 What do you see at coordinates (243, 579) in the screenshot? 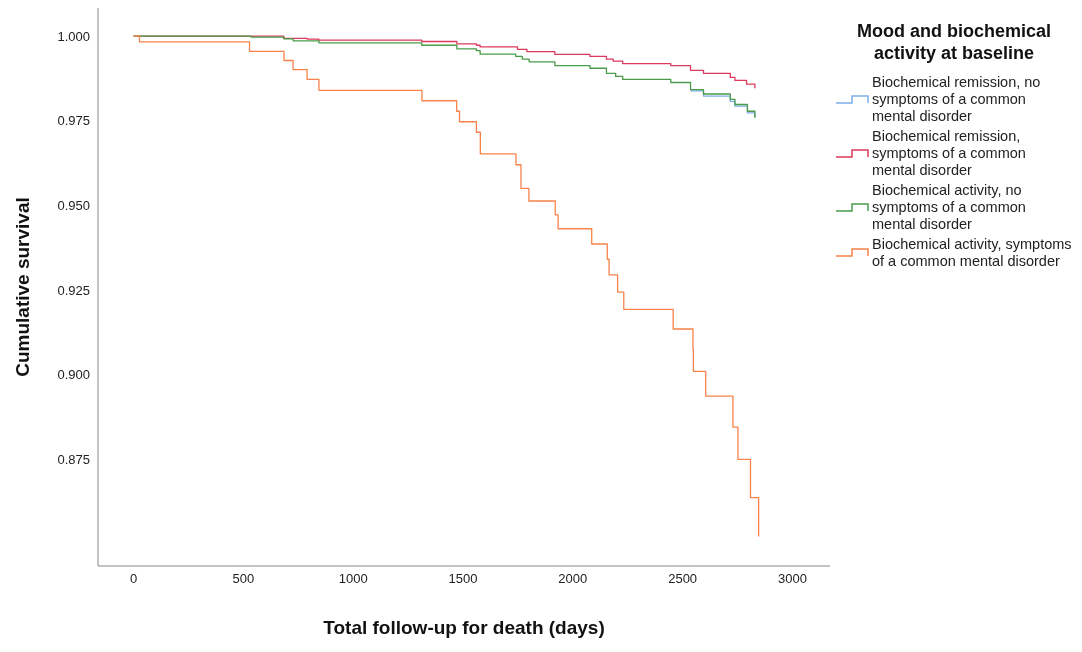
I see `x-tick-label: 500` at bounding box center [243, 579].